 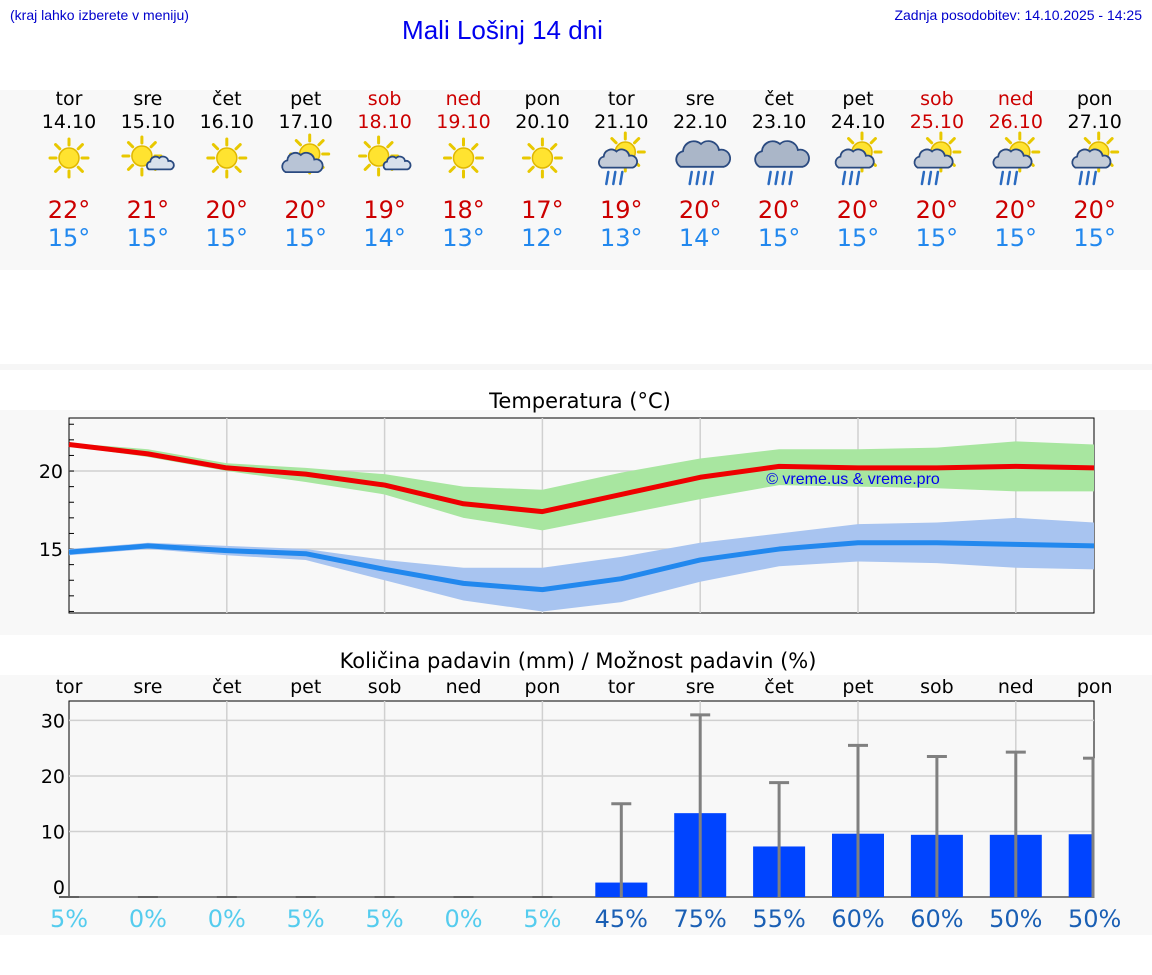 I want to click on precipitation-bar, so click(x=1081, y=865).